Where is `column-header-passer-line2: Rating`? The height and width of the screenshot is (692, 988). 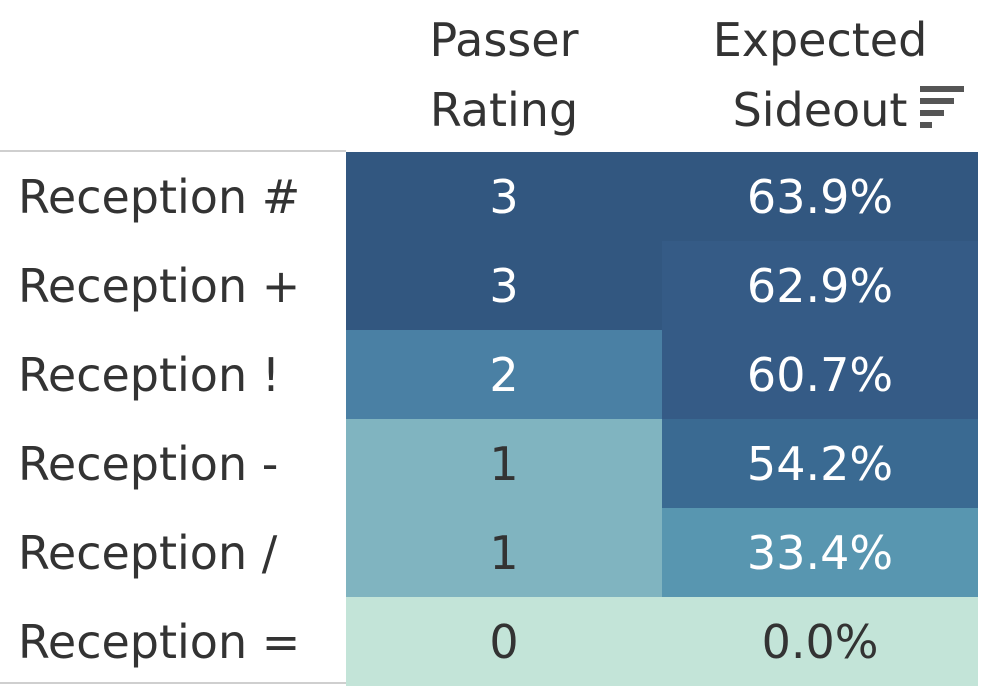
column-header-passer-line2: Rating is located at coordinates (504, 110).